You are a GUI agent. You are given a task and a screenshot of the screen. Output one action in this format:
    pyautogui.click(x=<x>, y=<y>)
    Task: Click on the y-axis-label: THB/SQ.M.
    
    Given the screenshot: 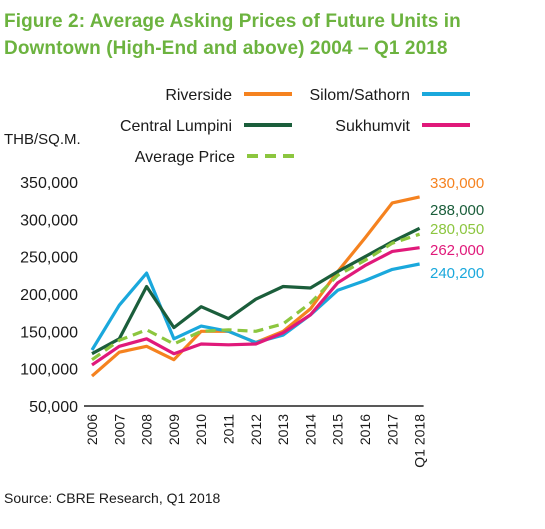 What is the action you would take?
    pyautogui.click(x=42, y=139)
    